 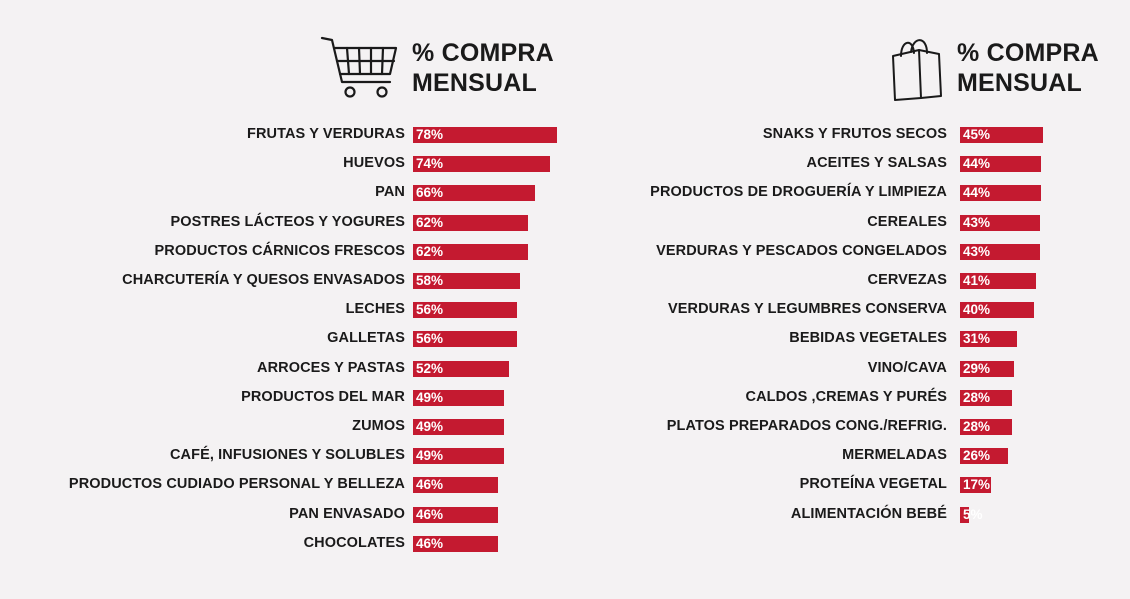 I want to click on bar-row: HUEVOS 74%, so click(x=282, y=163).